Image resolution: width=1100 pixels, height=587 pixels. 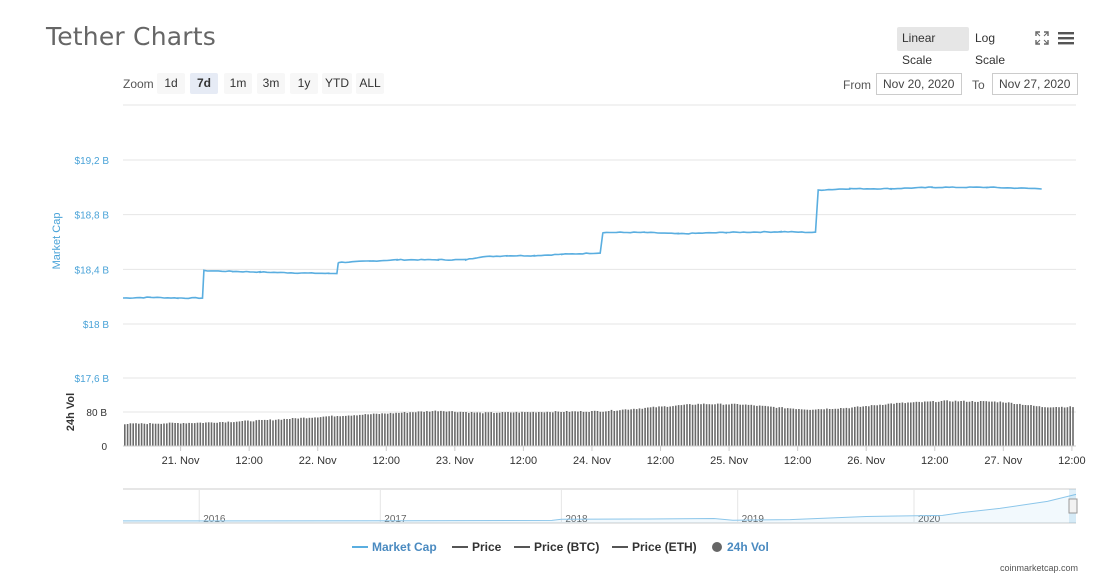 What do you see at coordinates (576, 519) in the screenshot?
I see `navigator-year-label: 2018` at bounding box center [576, 519].